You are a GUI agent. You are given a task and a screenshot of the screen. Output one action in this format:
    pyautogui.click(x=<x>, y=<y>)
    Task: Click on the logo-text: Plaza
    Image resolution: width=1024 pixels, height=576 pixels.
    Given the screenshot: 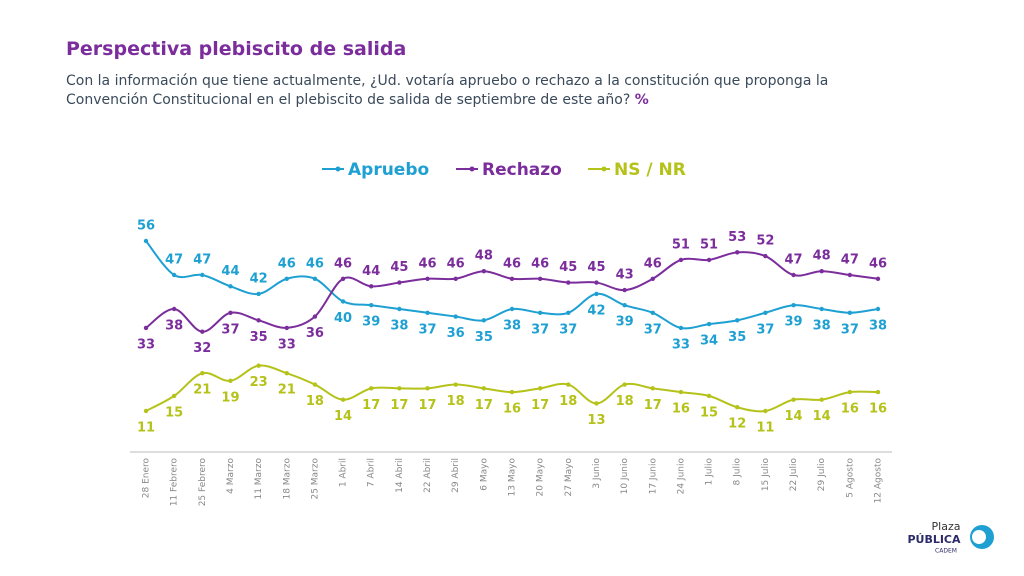 What is the action you would take?
    pyautogui.click(x=946, y=526)
    